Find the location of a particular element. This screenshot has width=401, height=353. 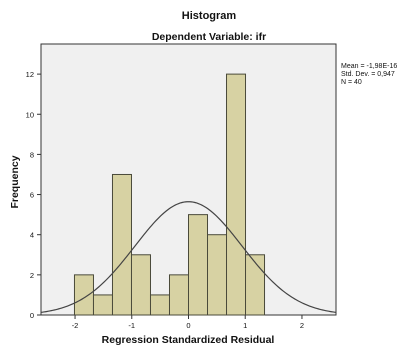

x-tick-label-0: -2 is located at coordinates (75, 325).